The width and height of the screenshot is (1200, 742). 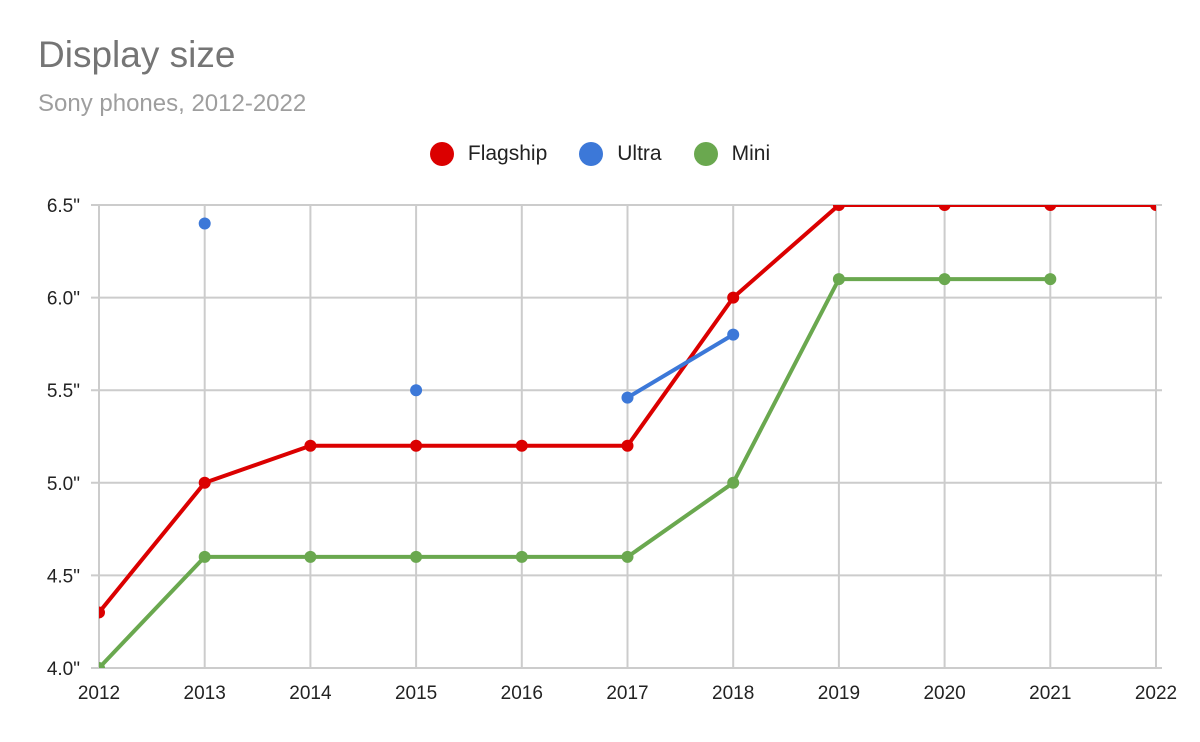 I want to click on y-tick-label: 4.5", so click(x=63, y=576).